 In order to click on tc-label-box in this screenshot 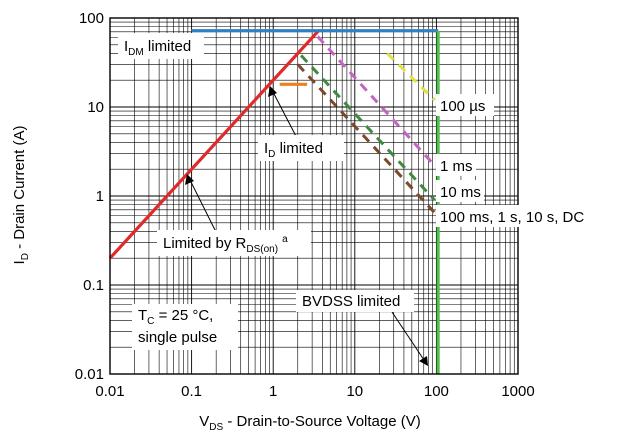, I will do `click(185, 327)`.